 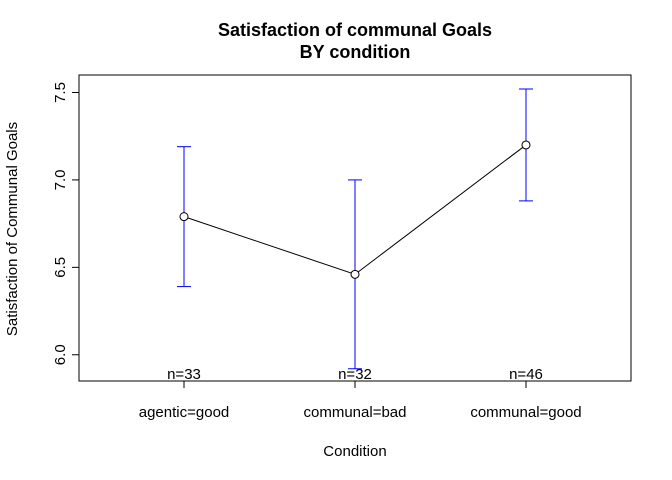 What do you see at coordinates (12, 229) in the screenshot?
I see `y-axis-label: Satisfaction of Communal Goals` at bounding box center [12, 229].